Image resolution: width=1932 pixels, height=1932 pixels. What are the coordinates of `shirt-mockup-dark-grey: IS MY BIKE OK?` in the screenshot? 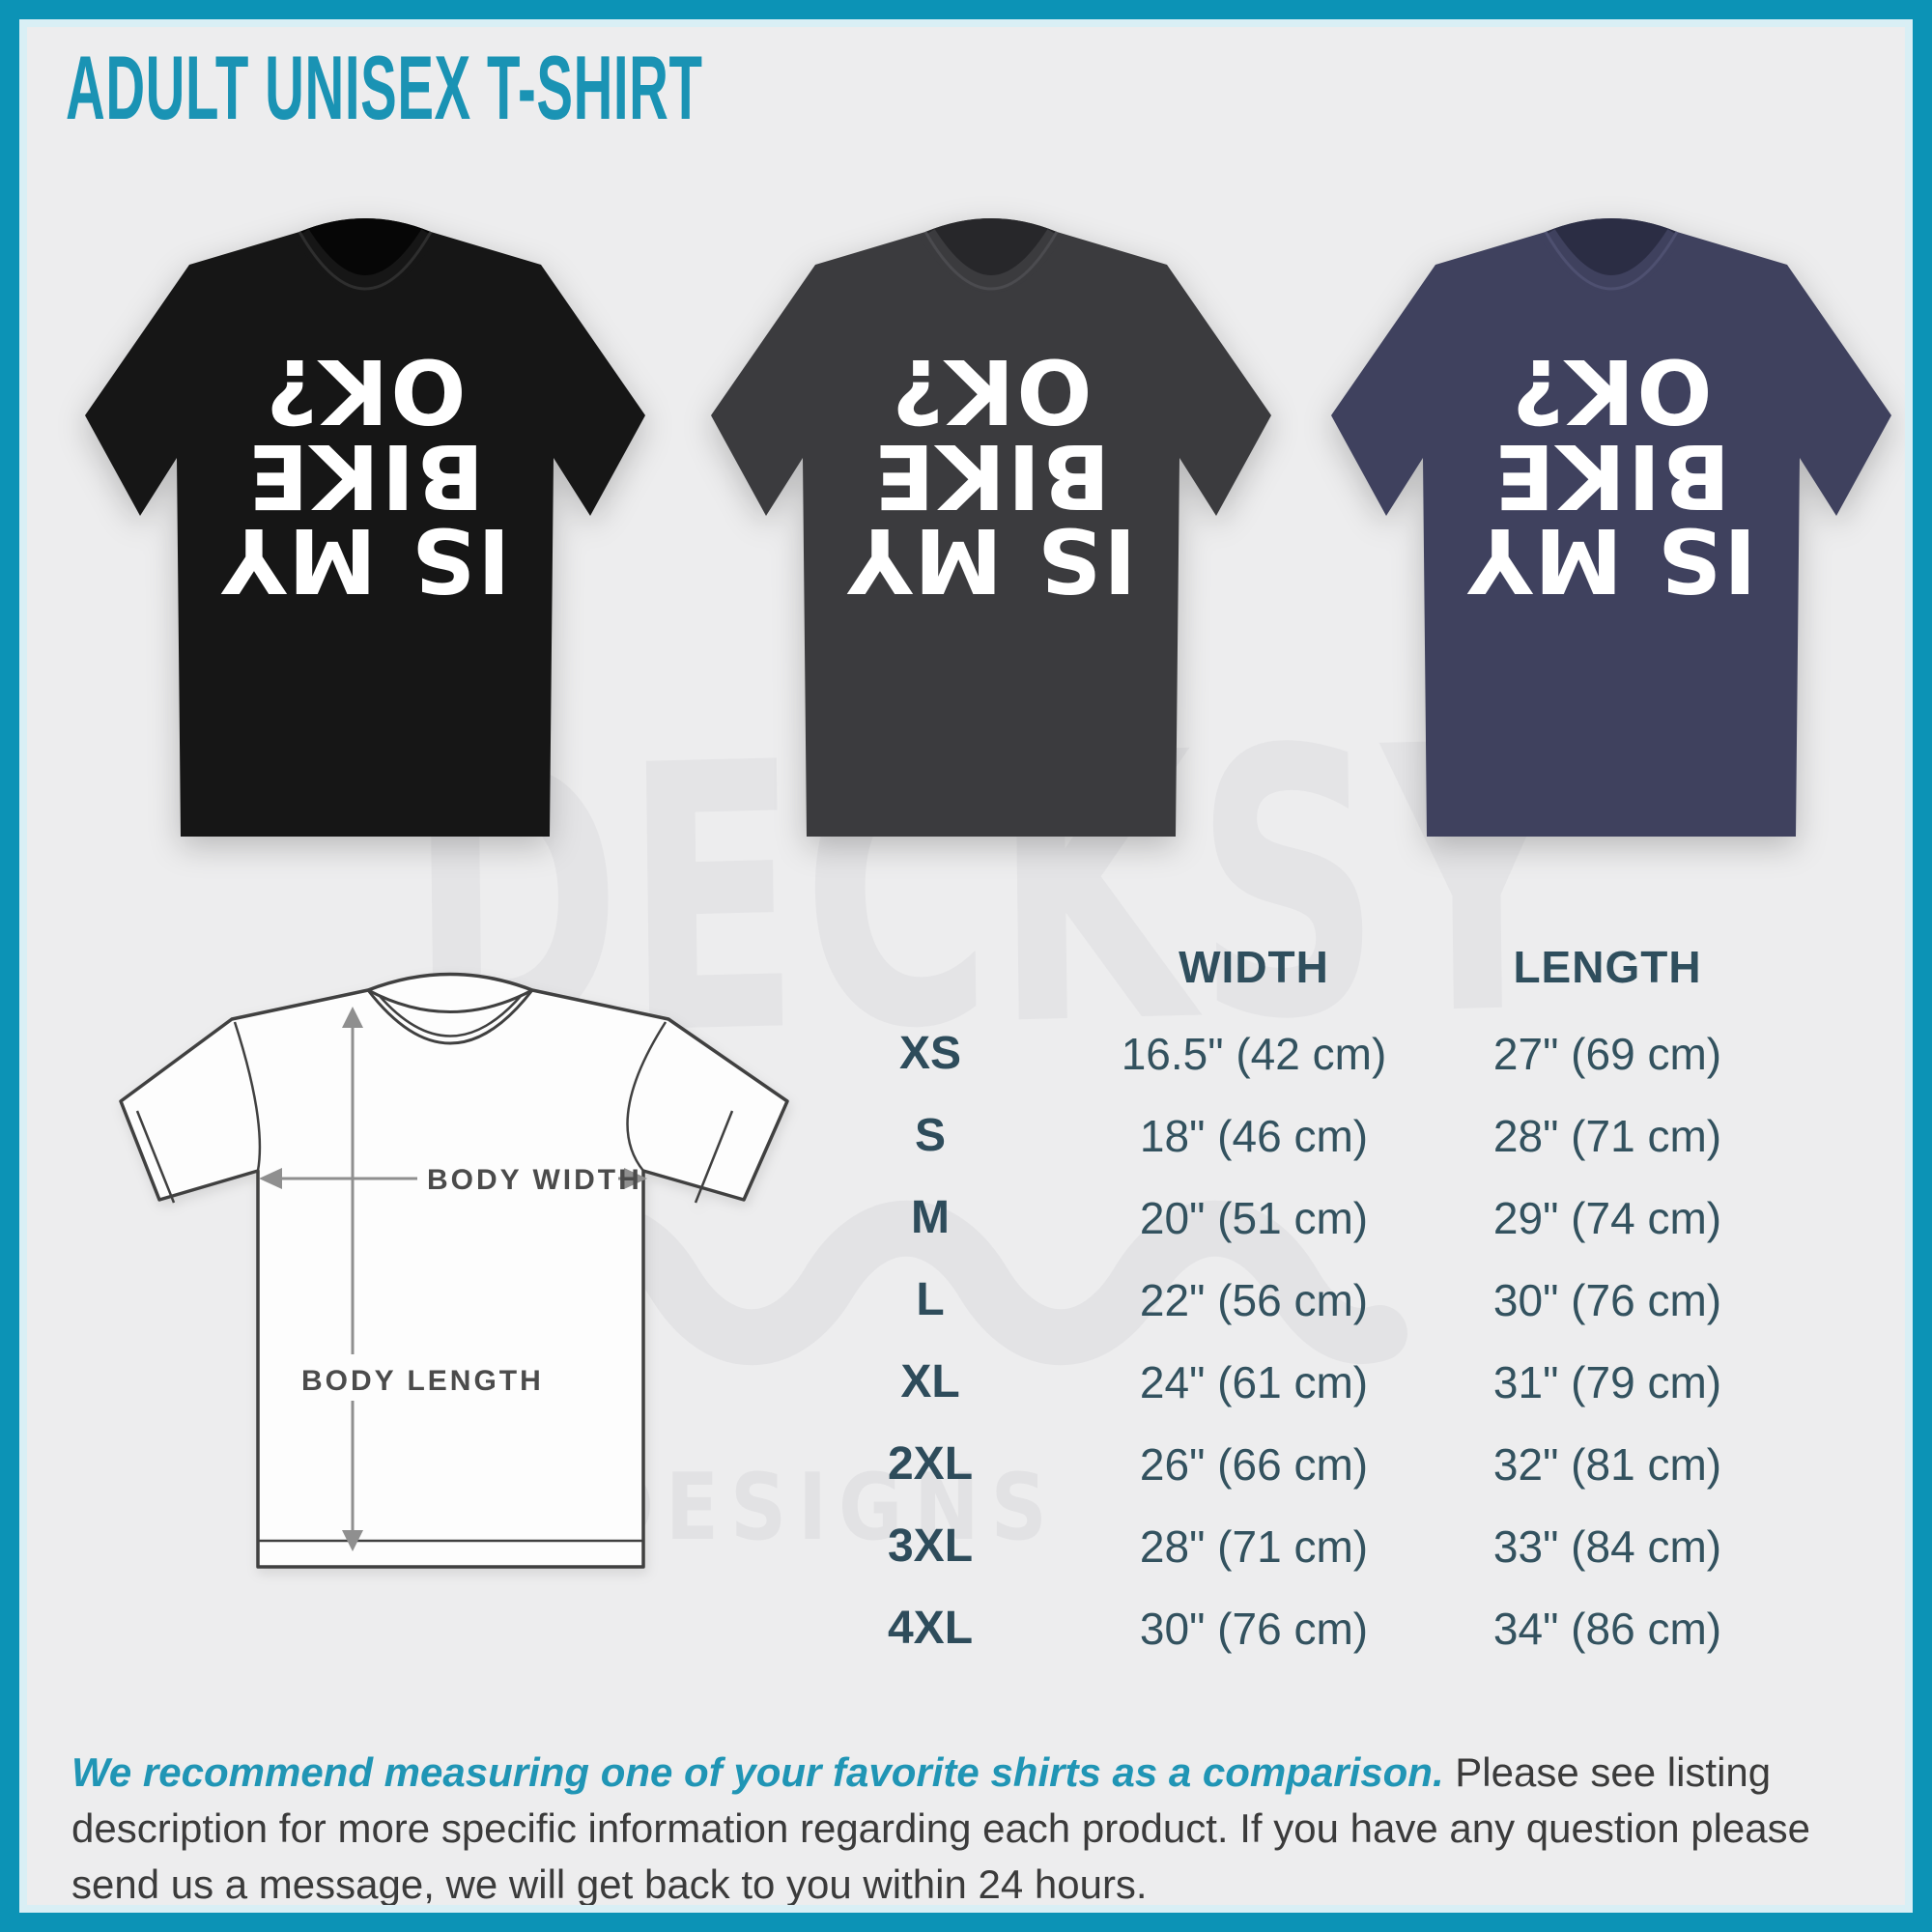 It's located at (992, 510).